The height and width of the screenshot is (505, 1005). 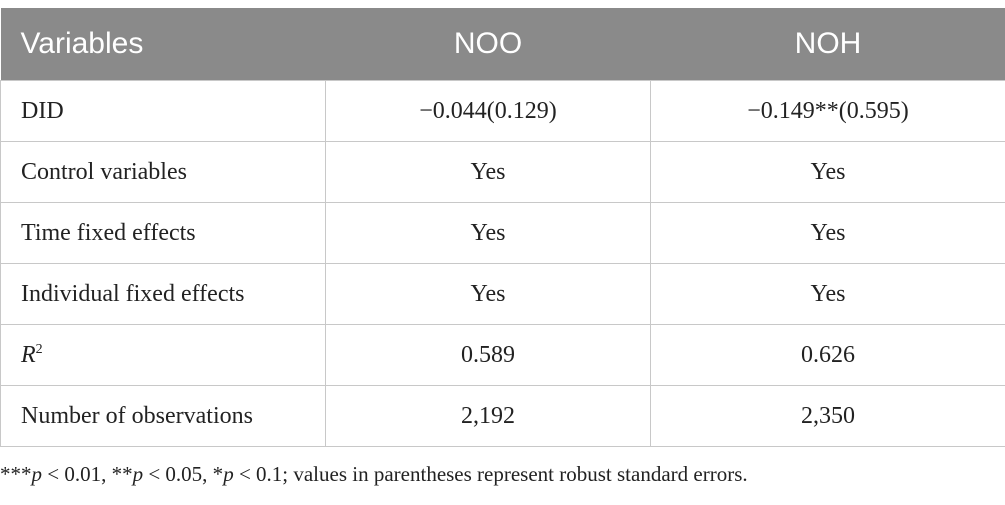 What do you see at coordinates (163, 172) in the screenshot?
I see `cell: Control variables` at bounding box center [163, 172].